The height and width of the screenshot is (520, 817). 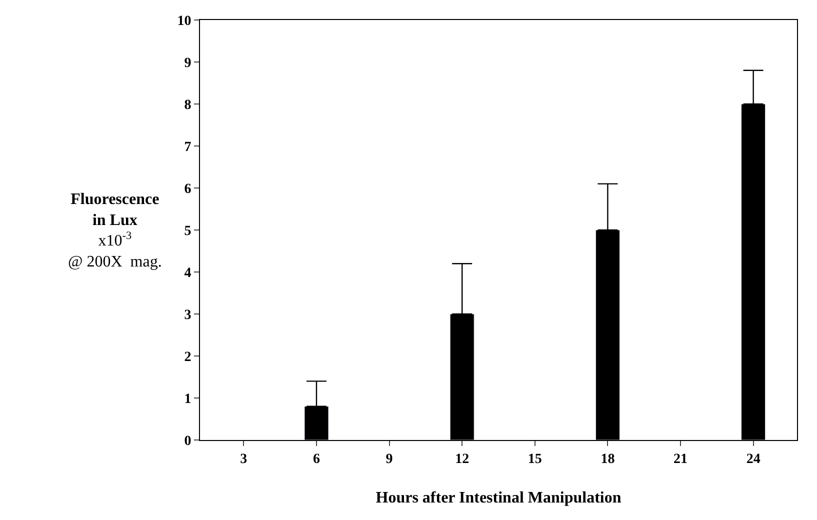 I want to click on x-tick-label: 12, so click(x=462, y=459).